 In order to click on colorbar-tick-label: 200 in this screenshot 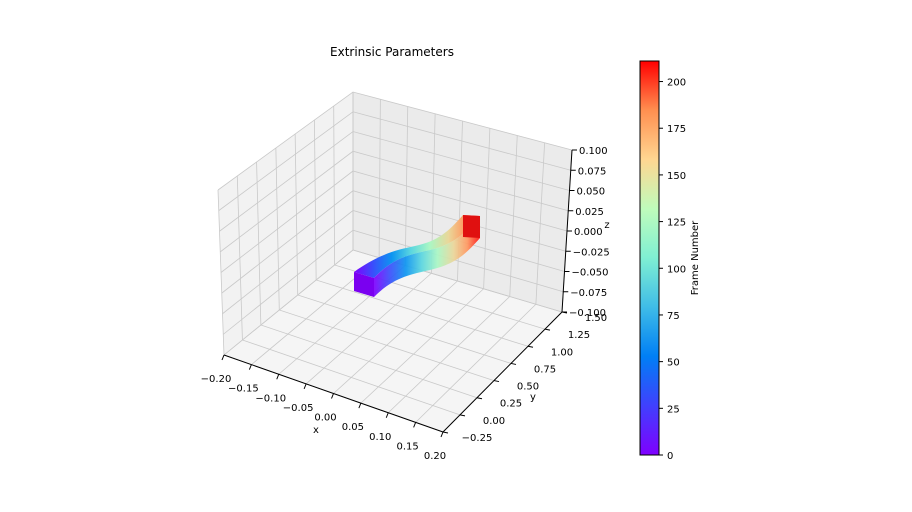, I will do `click(676, 83)`.